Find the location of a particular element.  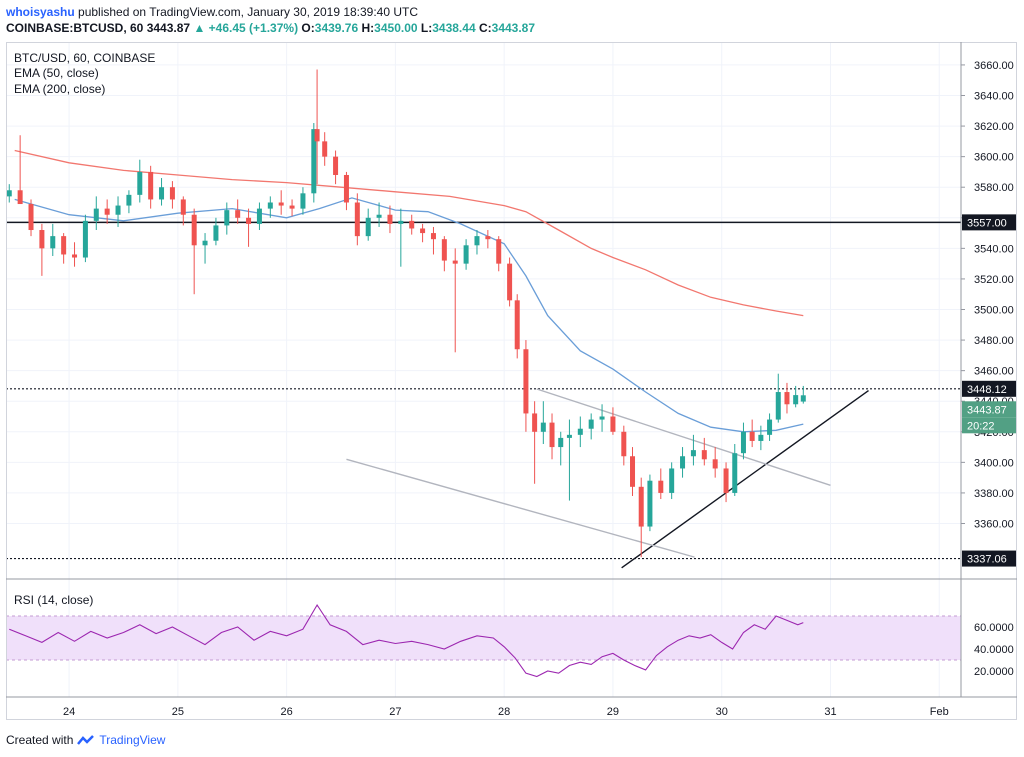

rsi-tick-label: 40.0000 is located at coordinates (994, 650).